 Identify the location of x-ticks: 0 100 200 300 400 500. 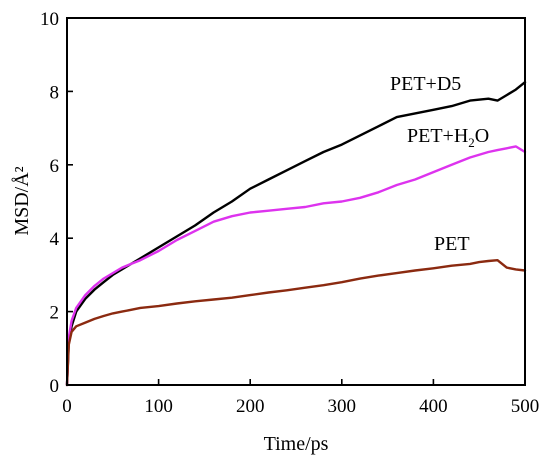
(300, 398).